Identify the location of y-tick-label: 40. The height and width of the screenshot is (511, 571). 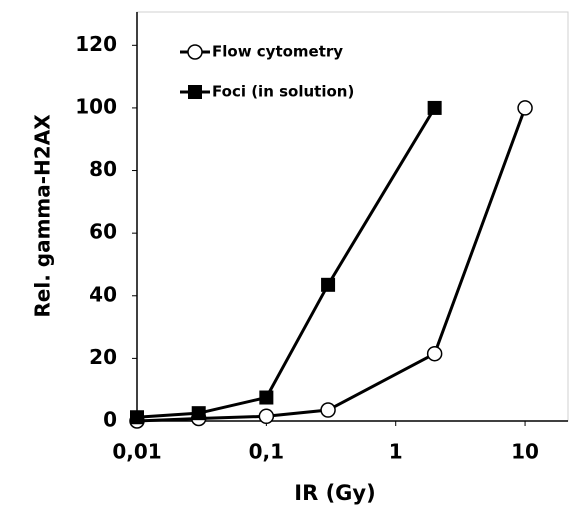
(103, 294).